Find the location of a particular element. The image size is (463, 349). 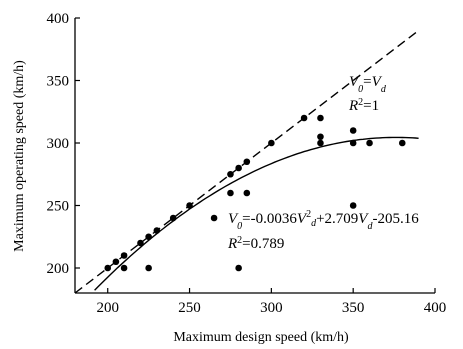

dashed-r2-value: =1 is located at coordinates (371, 106).